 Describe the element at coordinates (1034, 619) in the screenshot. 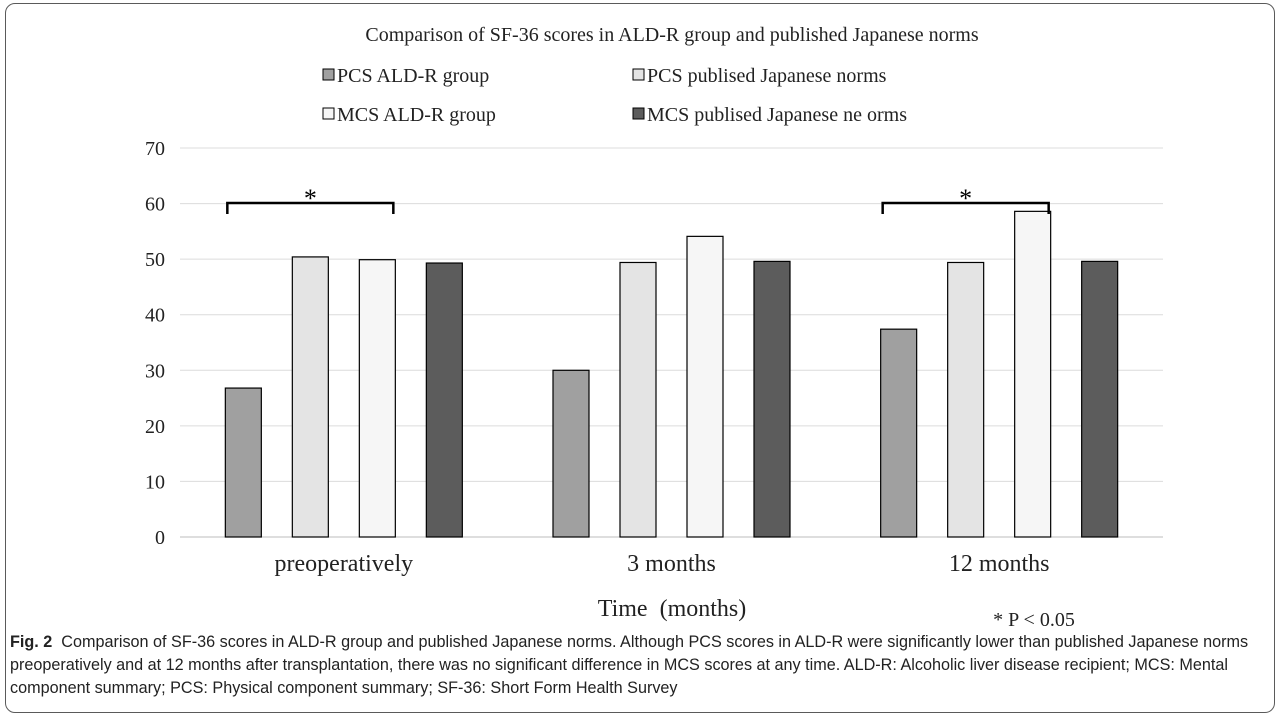

I see `p-value-annotation: * P < 0.05` at that location.